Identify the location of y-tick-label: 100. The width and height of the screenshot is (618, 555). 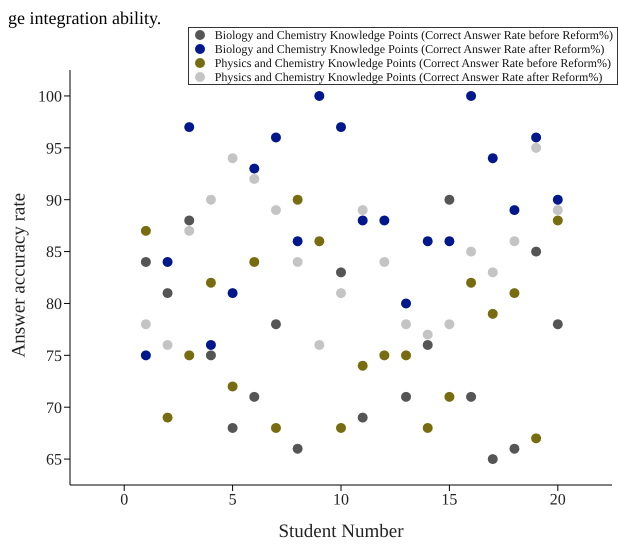
(50, 97).